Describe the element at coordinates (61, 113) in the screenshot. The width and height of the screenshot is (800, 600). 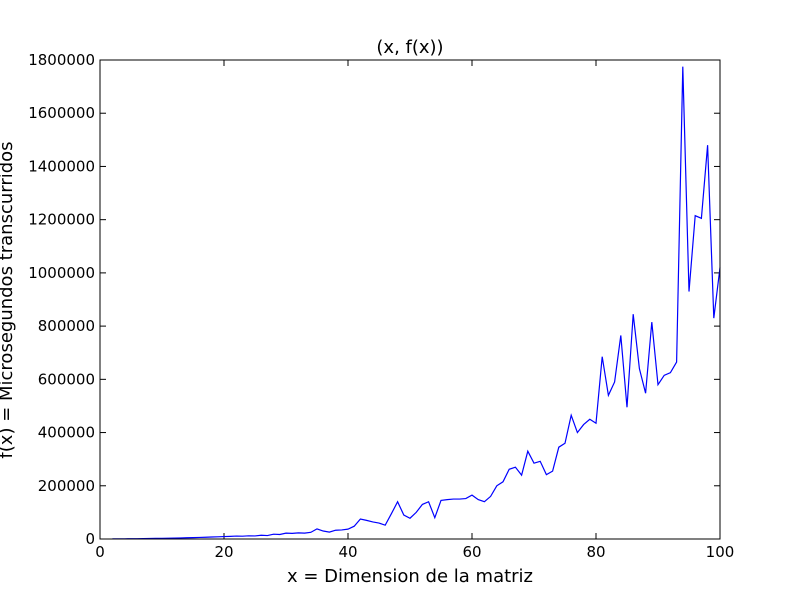
I see `y-tick-label: 1600000` at that location.